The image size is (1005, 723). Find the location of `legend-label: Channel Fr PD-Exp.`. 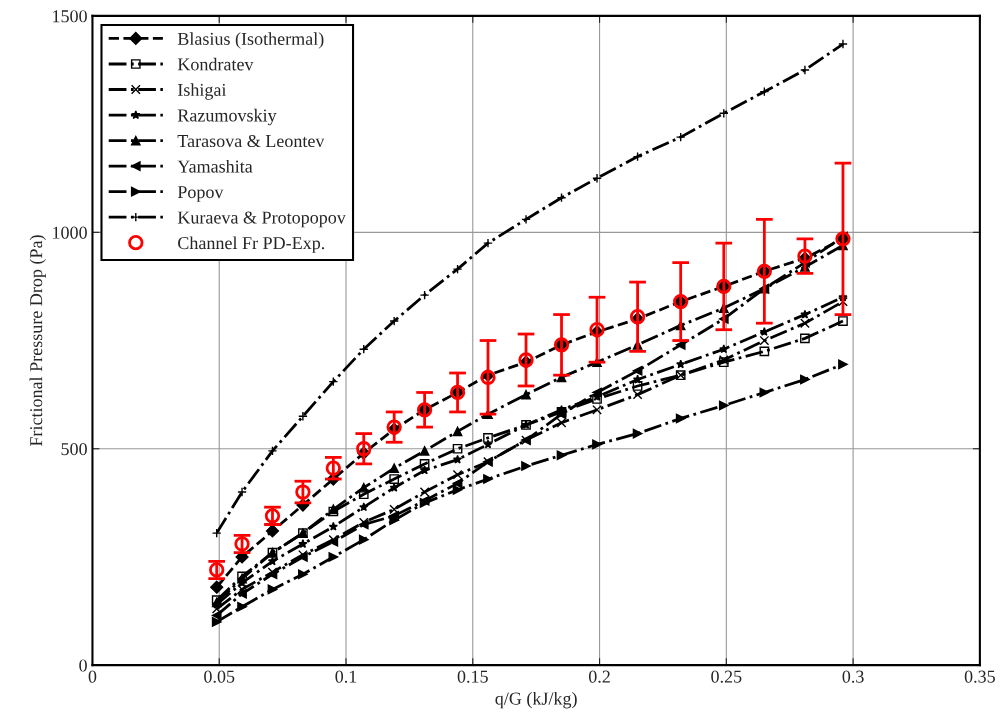

legend-label: Channel Fr PD-Exp. is located at coordinates (251, 244).